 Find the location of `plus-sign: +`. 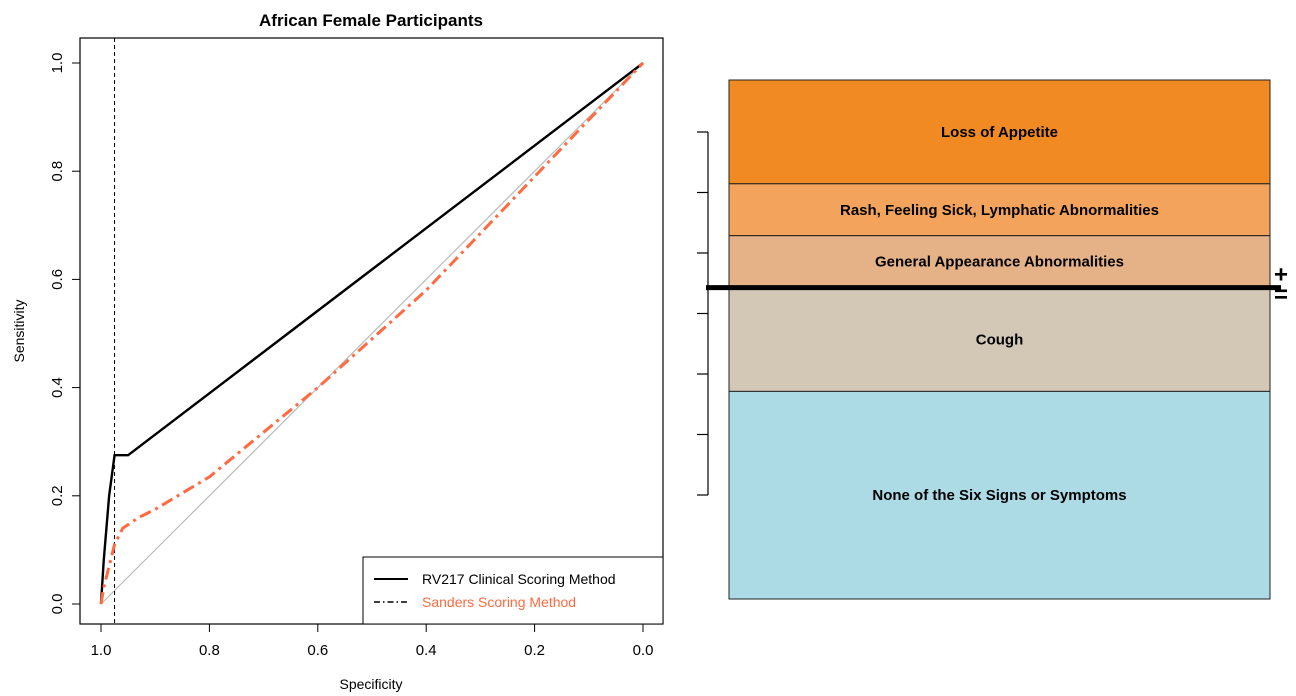

plus-sign: + is located at coordinates (1281, 275).